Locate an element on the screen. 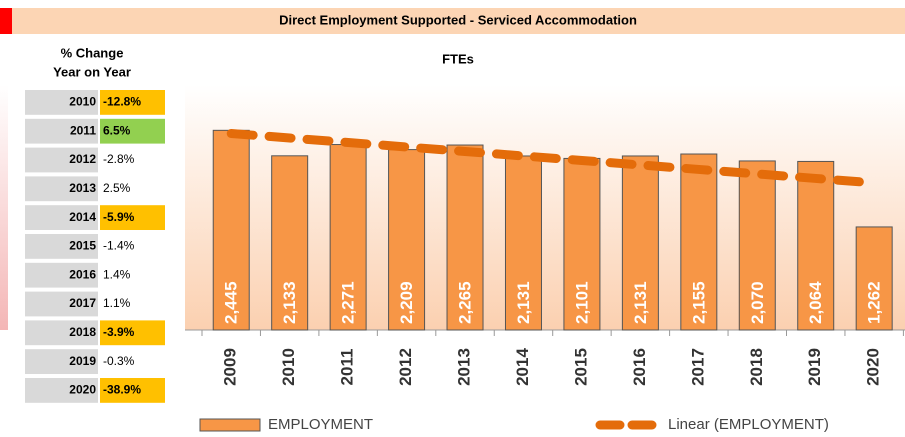 This screenshot has height=437, width=905. red-marker is located at coordinates (6, 21).